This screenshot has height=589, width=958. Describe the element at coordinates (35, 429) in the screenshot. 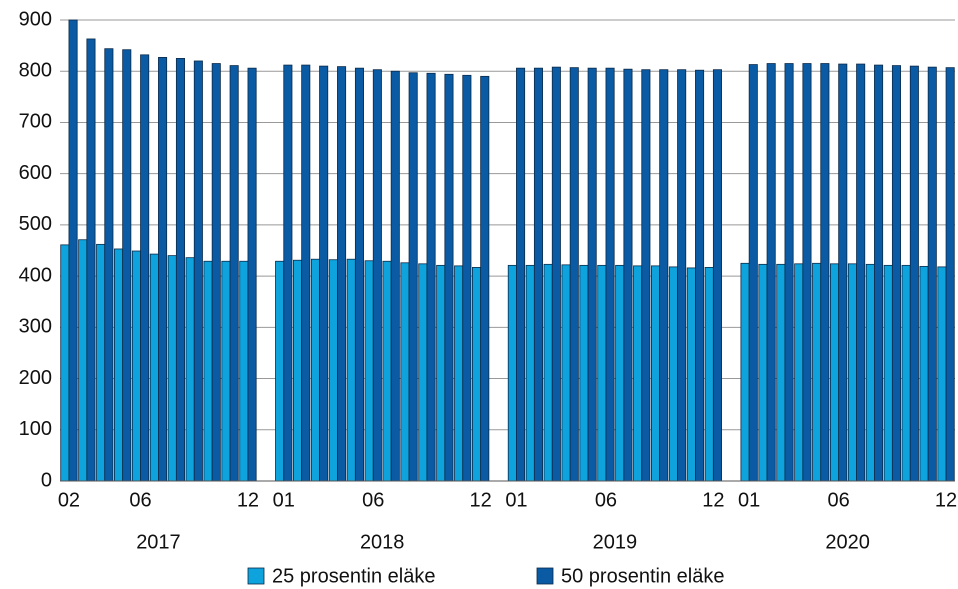

I see `y-tick-label: 100` at that location.